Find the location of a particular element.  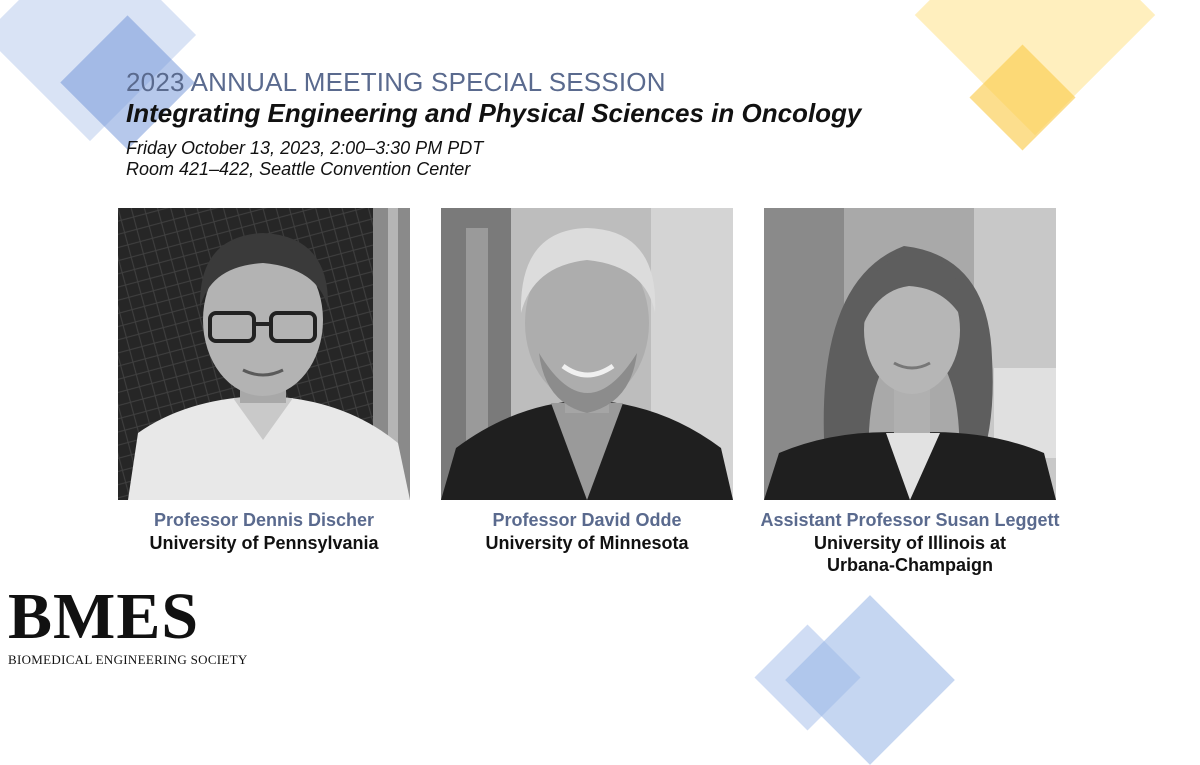

logo-mark: BMES is located at coordinates (104, 616).